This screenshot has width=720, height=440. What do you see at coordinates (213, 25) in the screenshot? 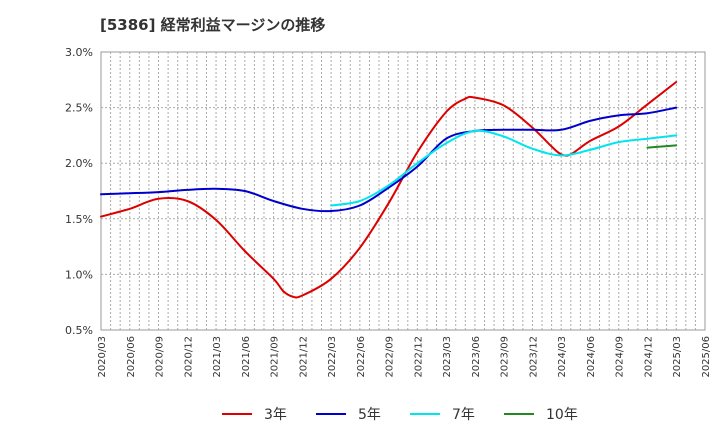
I see `chart-title: [5386] 経常利益マージンの推移` at bounding box center [213, 25].